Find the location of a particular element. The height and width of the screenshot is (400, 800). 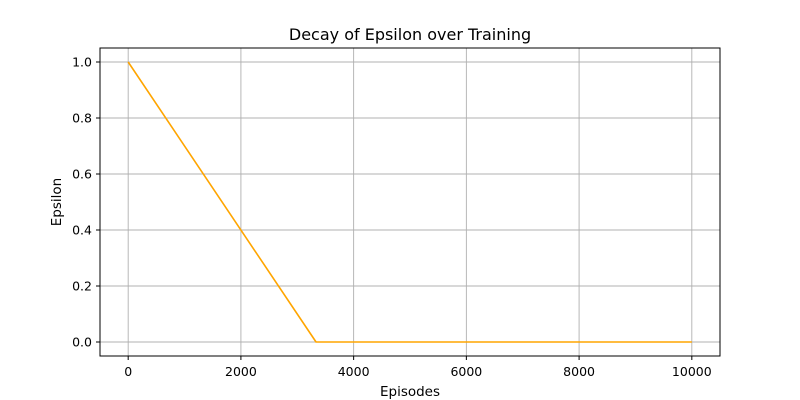

y-tick-label: 0.6 is located at coordinates (82, 174).